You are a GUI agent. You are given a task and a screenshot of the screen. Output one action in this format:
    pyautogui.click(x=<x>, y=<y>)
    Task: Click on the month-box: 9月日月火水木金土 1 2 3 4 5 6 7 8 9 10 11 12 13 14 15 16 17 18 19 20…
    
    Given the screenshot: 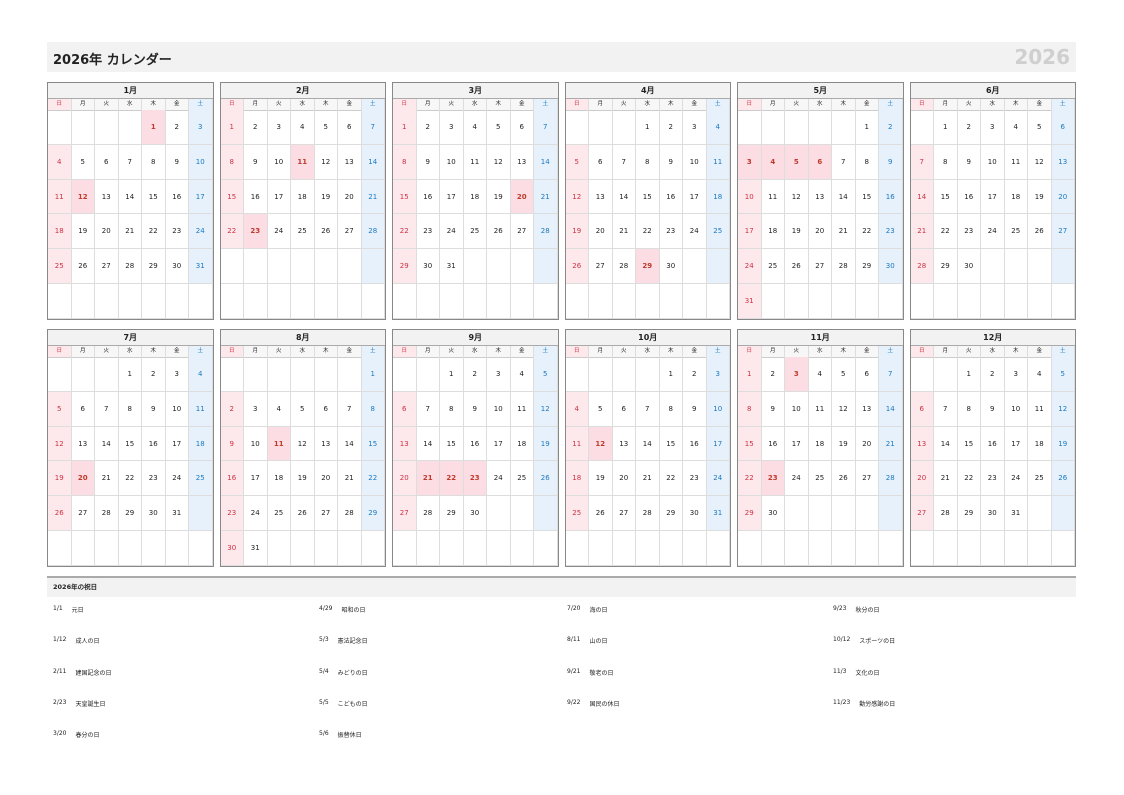 What is the action you would take?
    pyautogui.click(x=475, y=448)
    